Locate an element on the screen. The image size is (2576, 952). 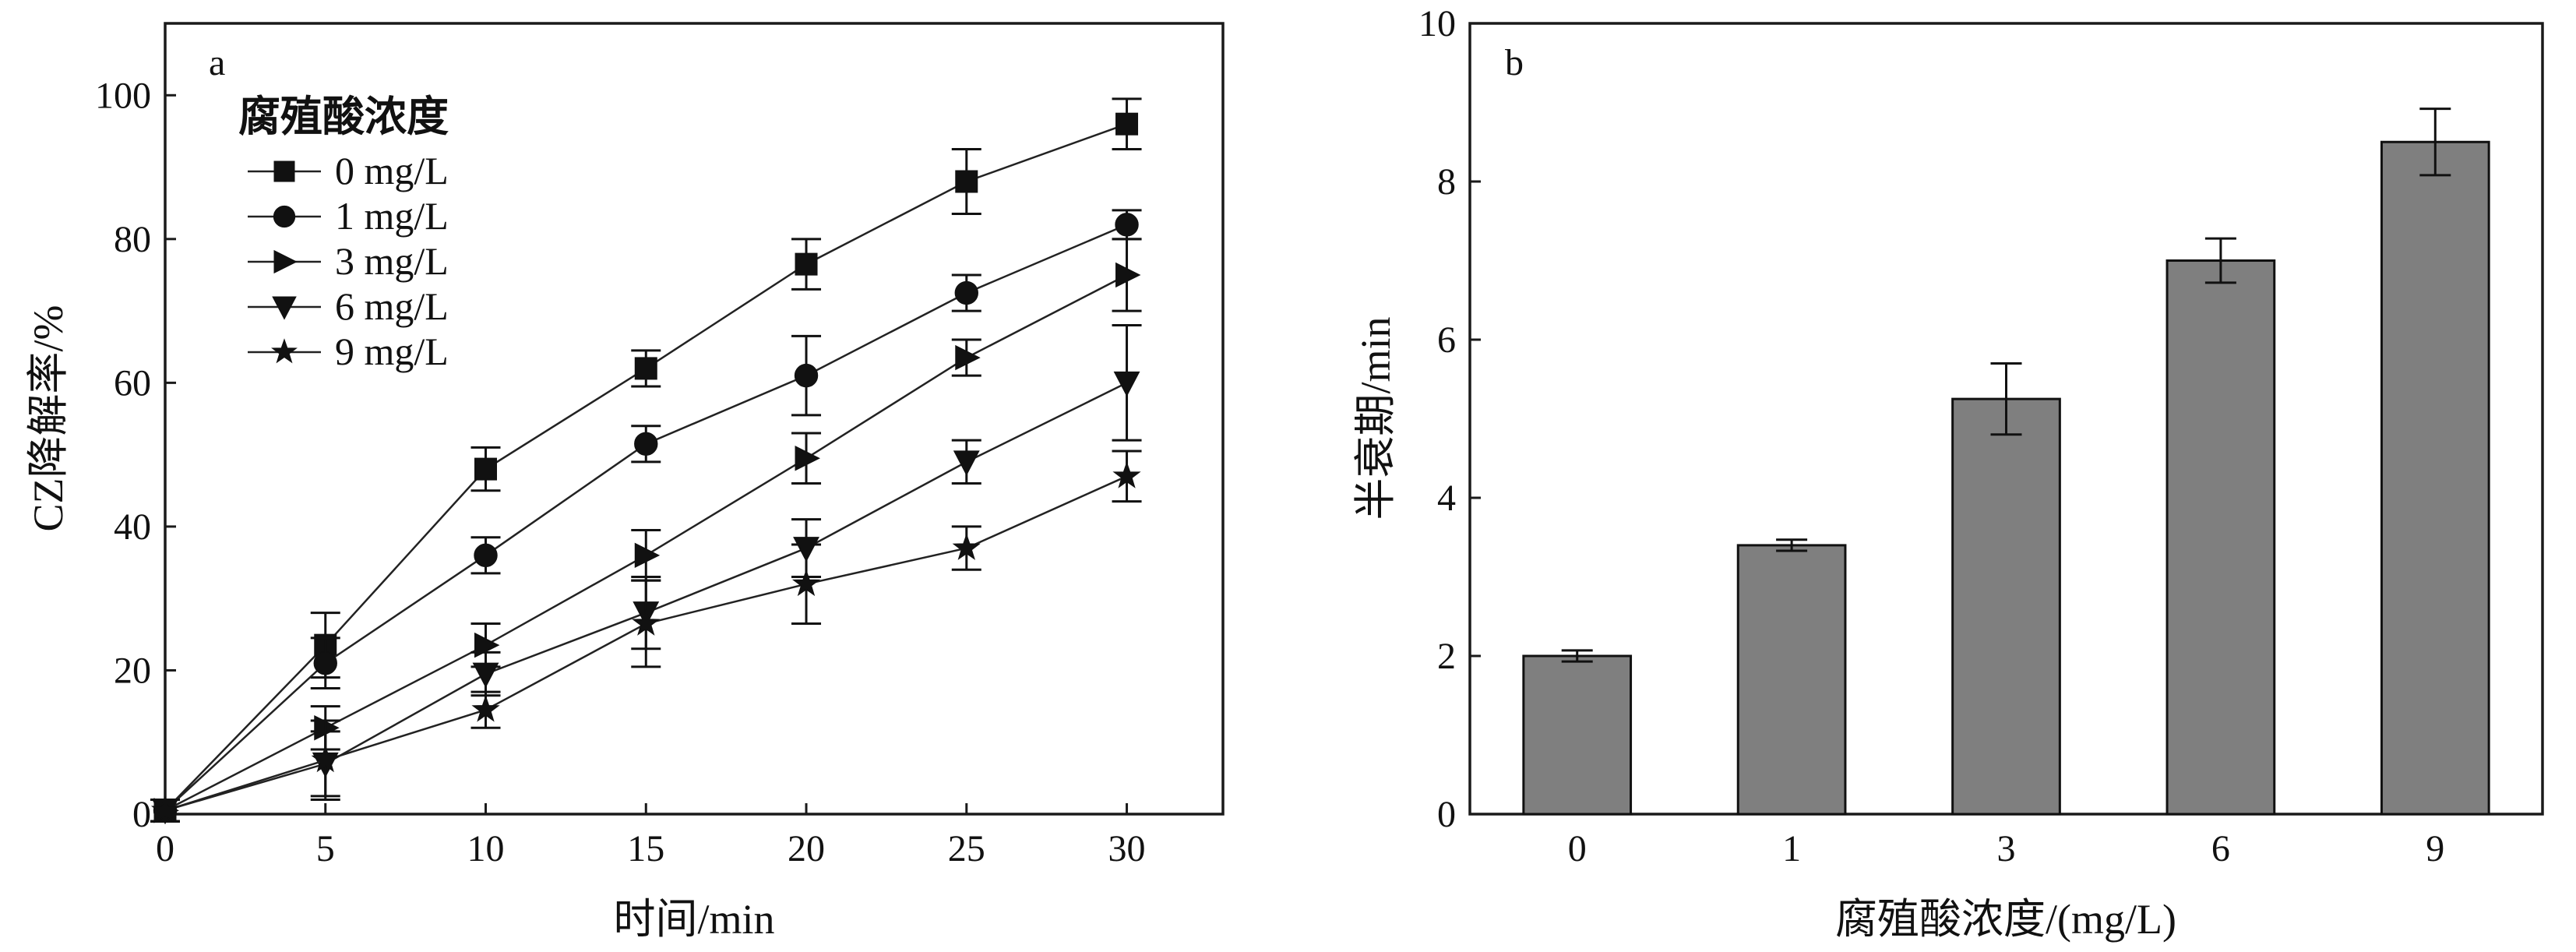
legend-label-2: 3 mg/L is located at coordinates (392, 261).